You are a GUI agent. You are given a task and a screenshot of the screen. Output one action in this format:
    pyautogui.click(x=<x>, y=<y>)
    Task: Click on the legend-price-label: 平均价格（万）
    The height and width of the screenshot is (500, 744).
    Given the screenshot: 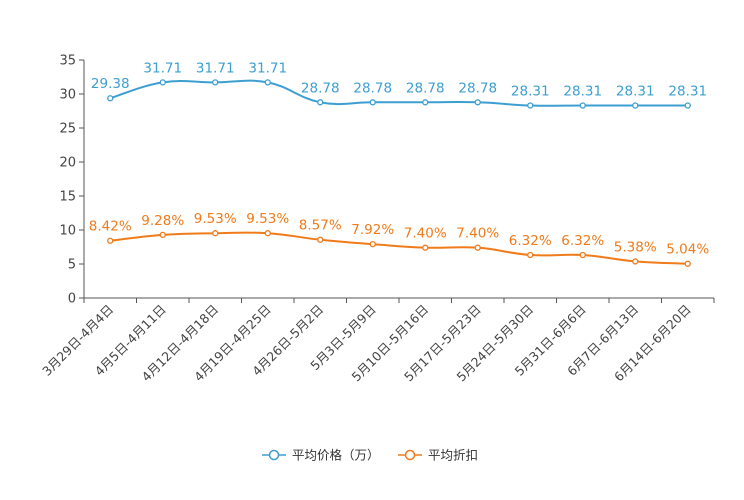 What is the action you would take?
    pyautogui.click(x=336, y=455)
    